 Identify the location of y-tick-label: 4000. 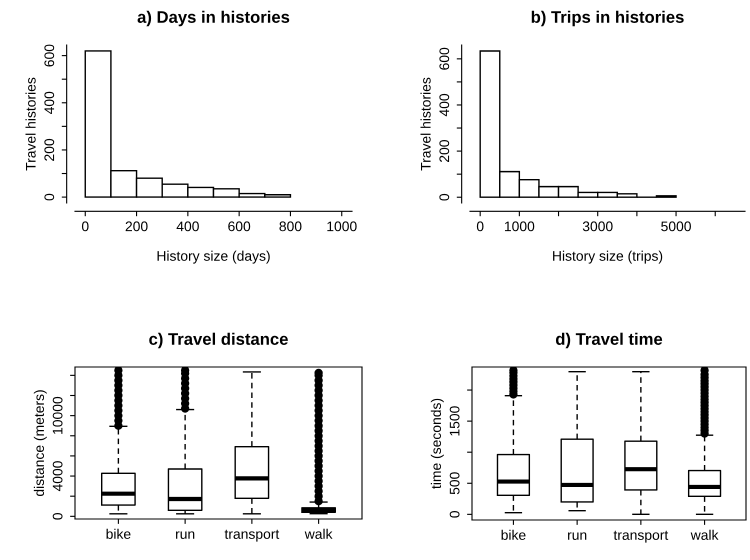
(57, 476).